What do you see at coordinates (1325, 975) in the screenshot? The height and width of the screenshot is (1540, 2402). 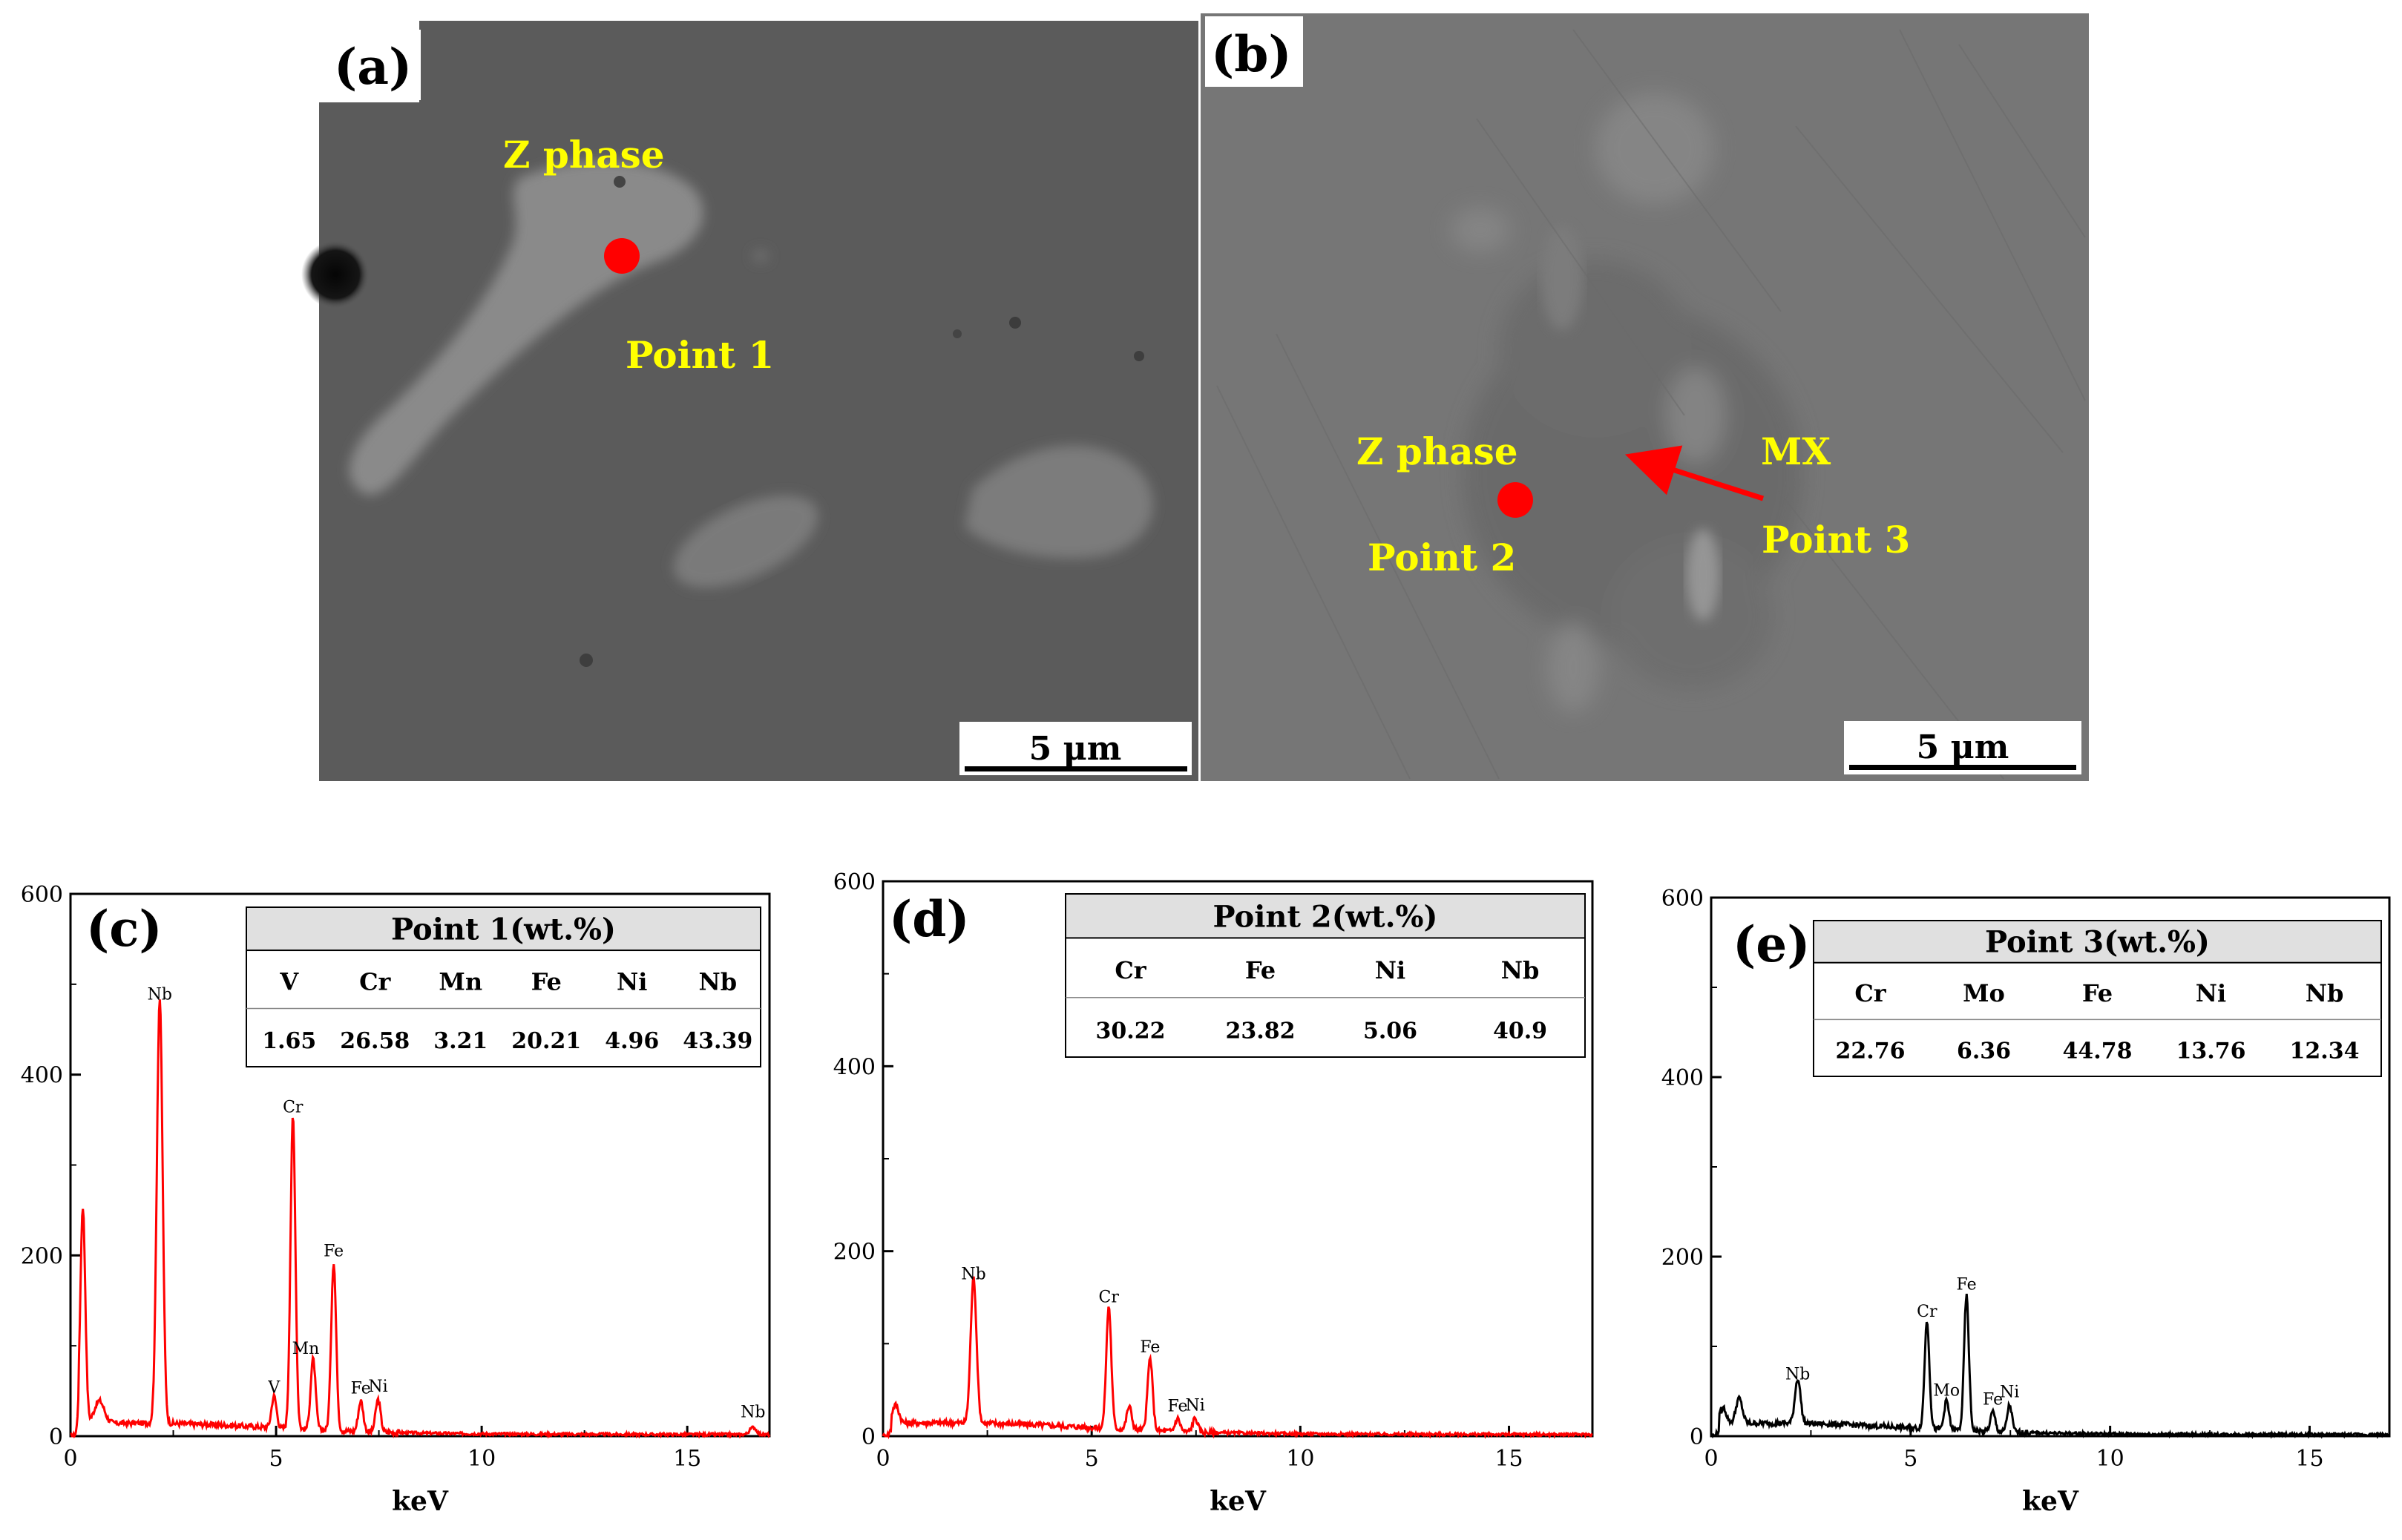 I see `composition-table: Point 2(wt.%) Cr 30.22 Fe 23.82 Ni 5.06 Nb 40.9` at bounding box center [1325, 975].